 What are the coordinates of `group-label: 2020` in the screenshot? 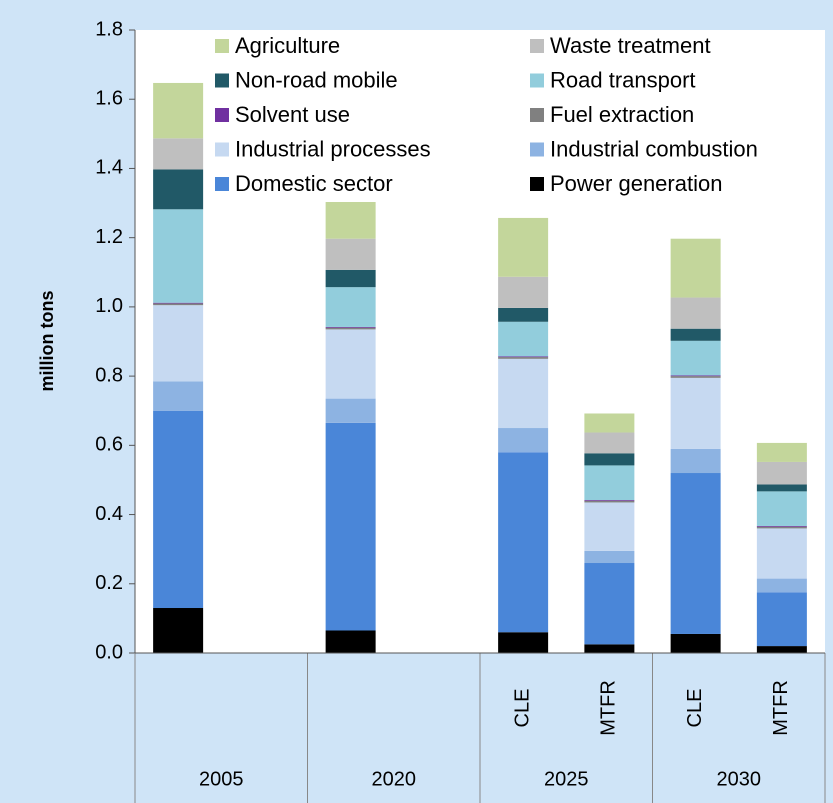 It's located at (394, 779).